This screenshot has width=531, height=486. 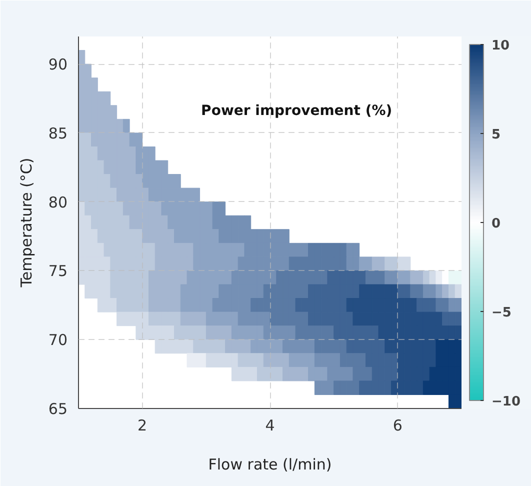 I want to click on color-bar-label: −10, so click(x=506, y=402).